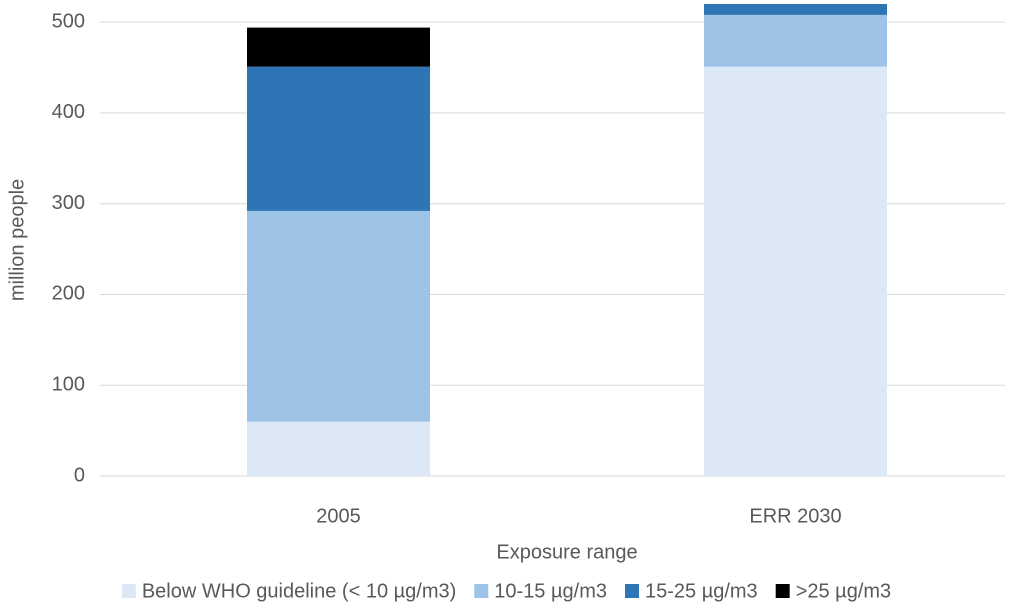 The height and width of the screenshot is (609, 1013). I want to click on y-tick-label: 500, so click(68, 21).